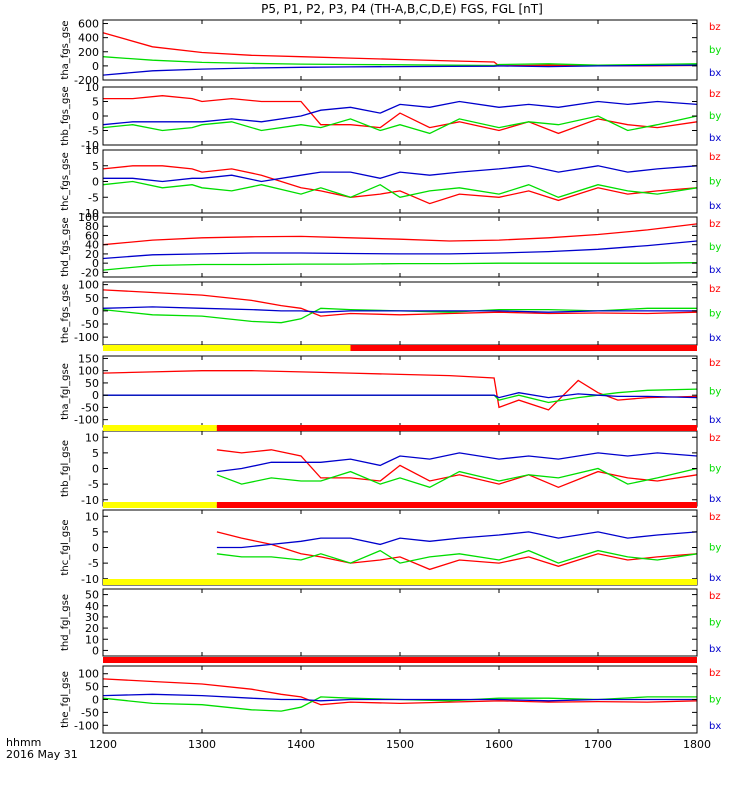 The width and height of the screenshot is (750, 800). What do you see at coordinates (65, 547) in the screenshot?
I see `y-axis-label: thc_fgl_gse` at bounding box center [65, 547].